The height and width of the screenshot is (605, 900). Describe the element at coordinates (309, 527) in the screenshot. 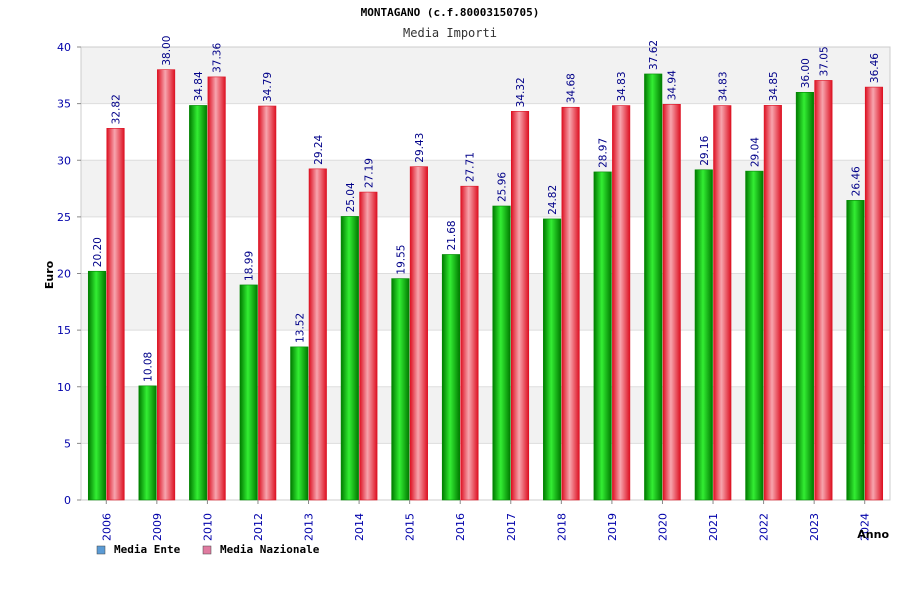

I see `x-tick-label: 2013` at that location.